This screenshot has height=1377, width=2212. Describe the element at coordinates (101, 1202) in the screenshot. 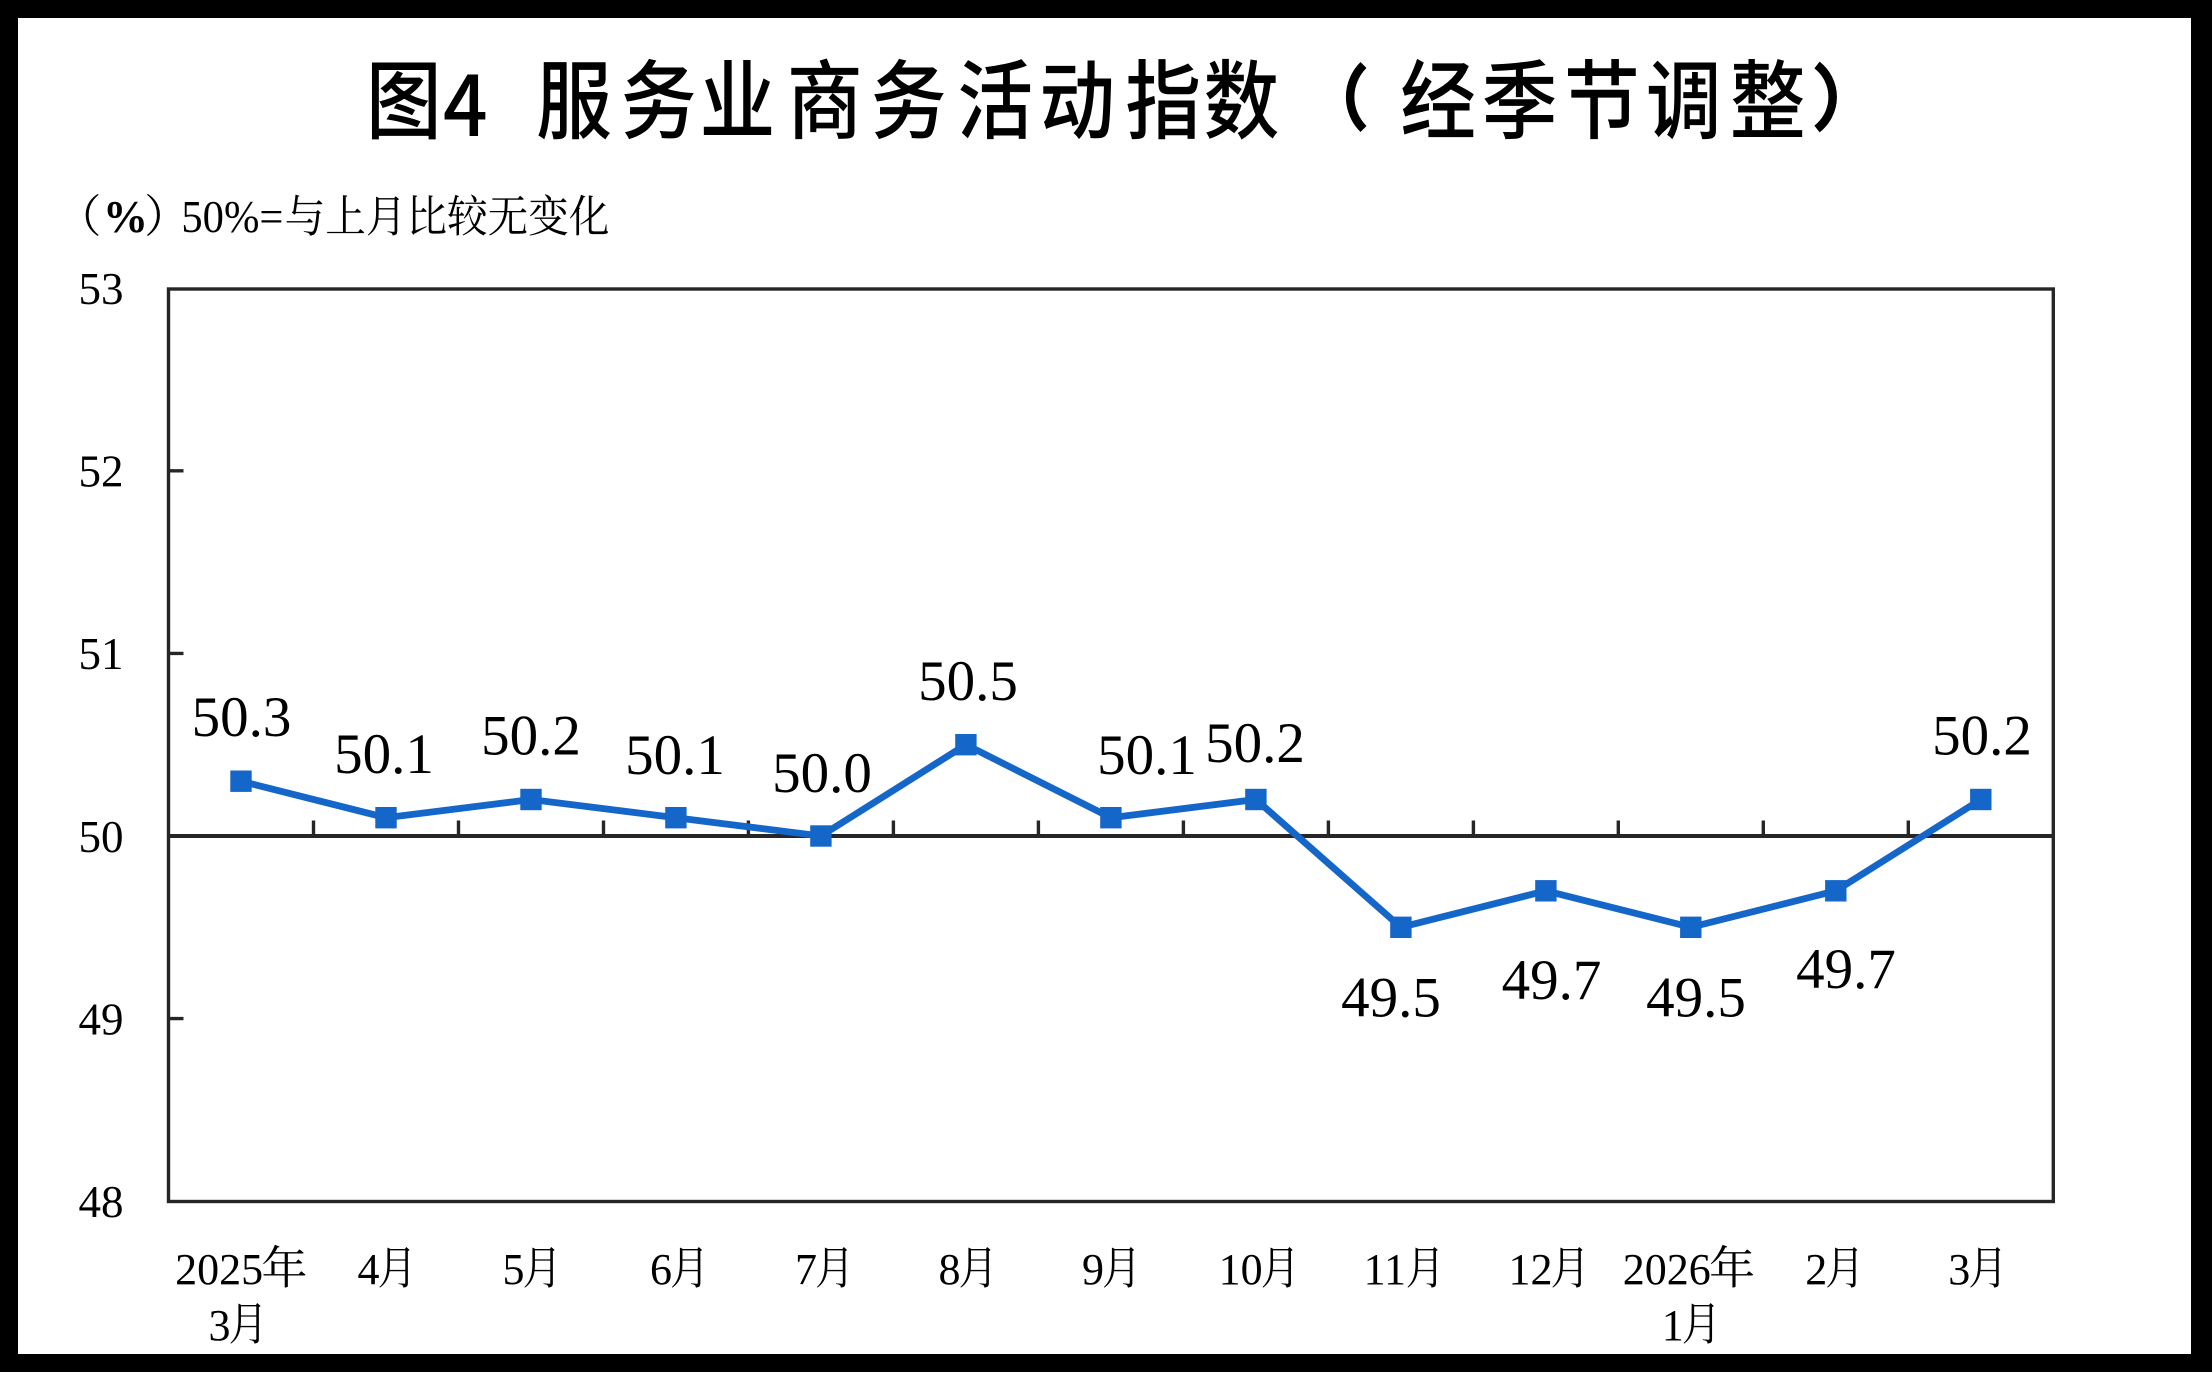

I see `svg-text: 48` at that location.